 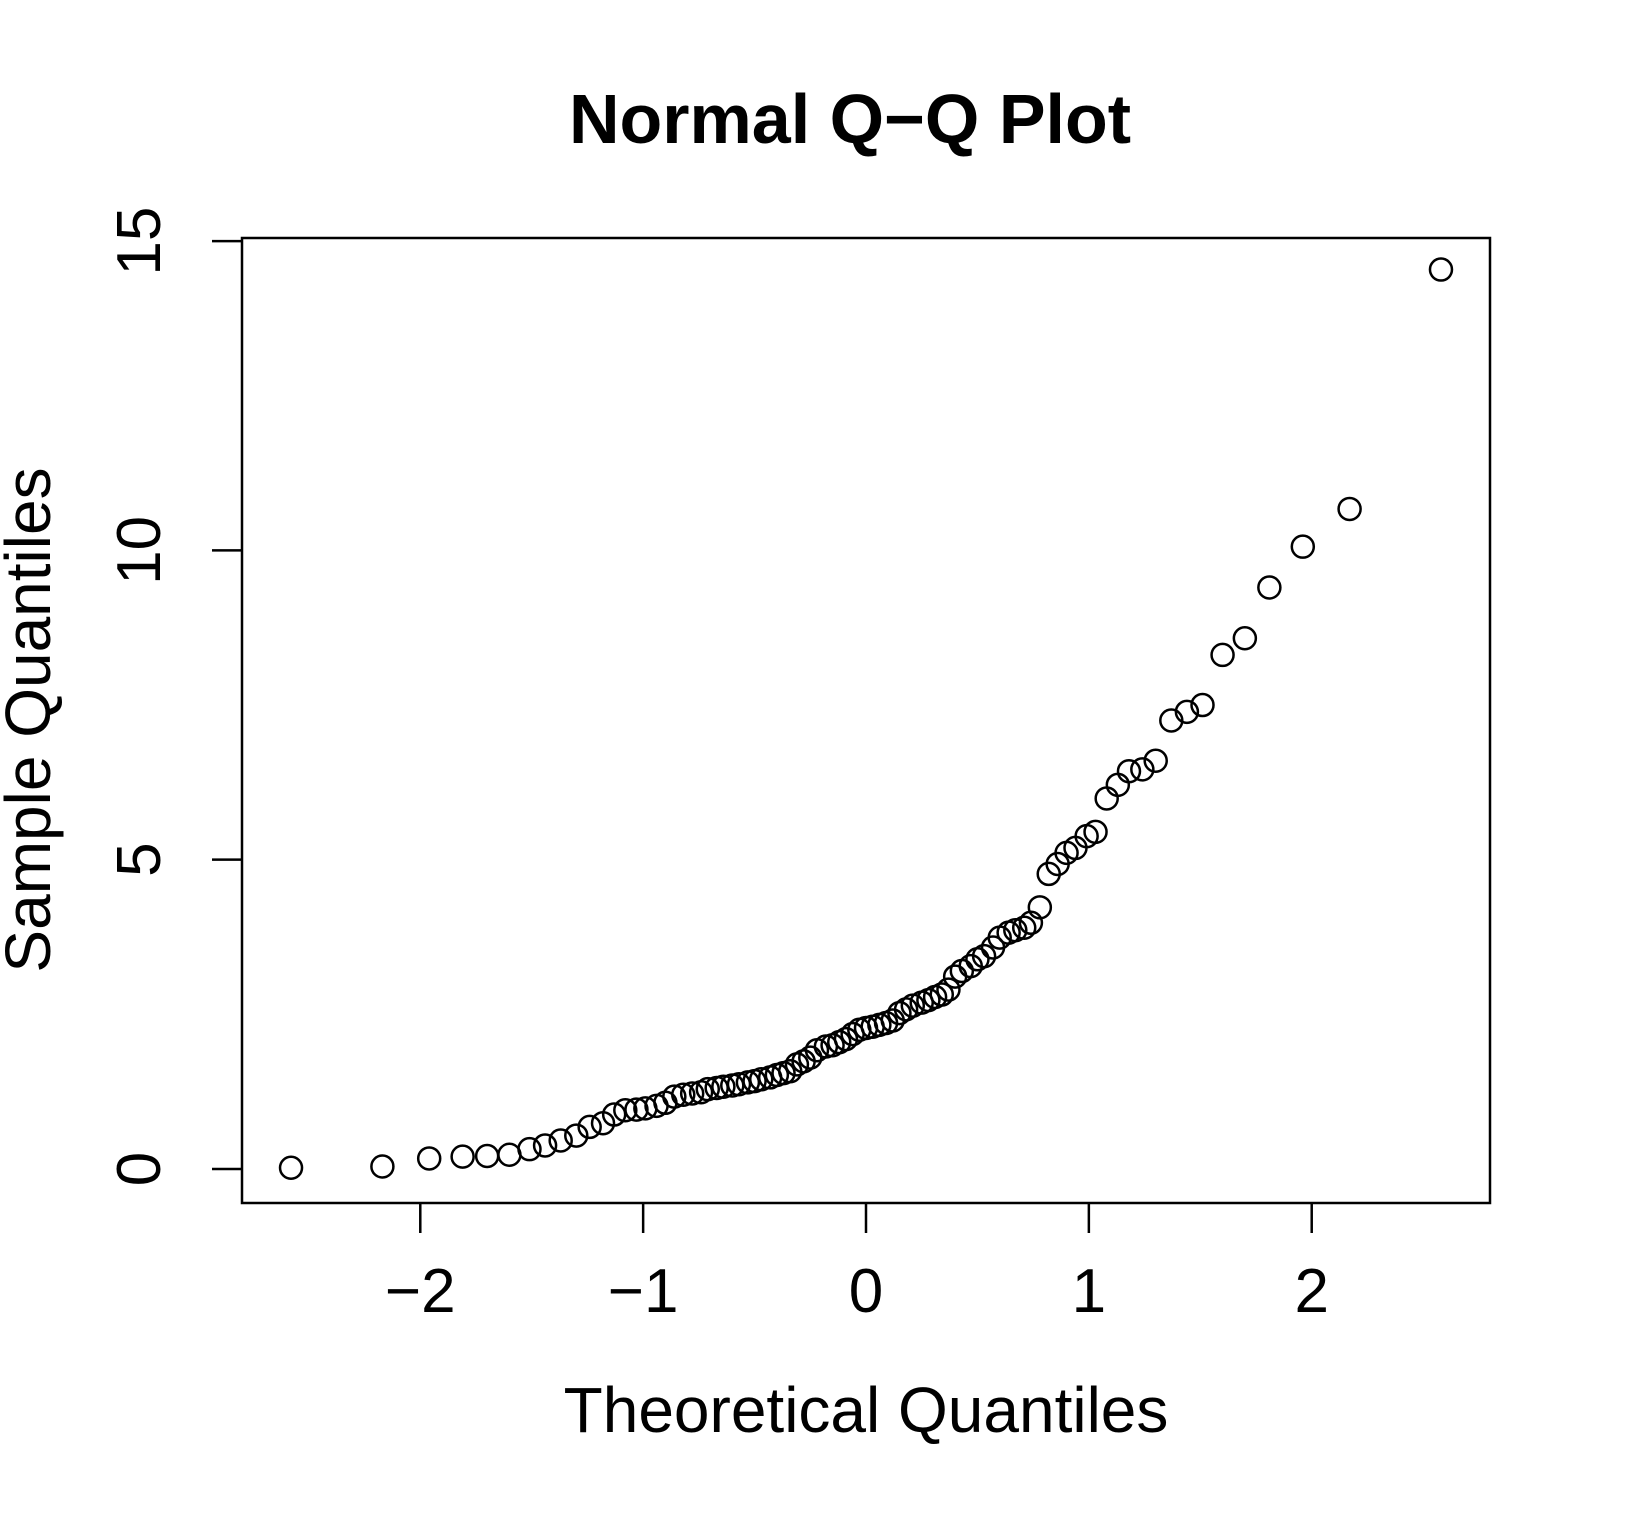 What do you see at coordinates (866, 1291) in the screenshot?
I see `x-tick-label: 0` at bounding box center [866, 1291].